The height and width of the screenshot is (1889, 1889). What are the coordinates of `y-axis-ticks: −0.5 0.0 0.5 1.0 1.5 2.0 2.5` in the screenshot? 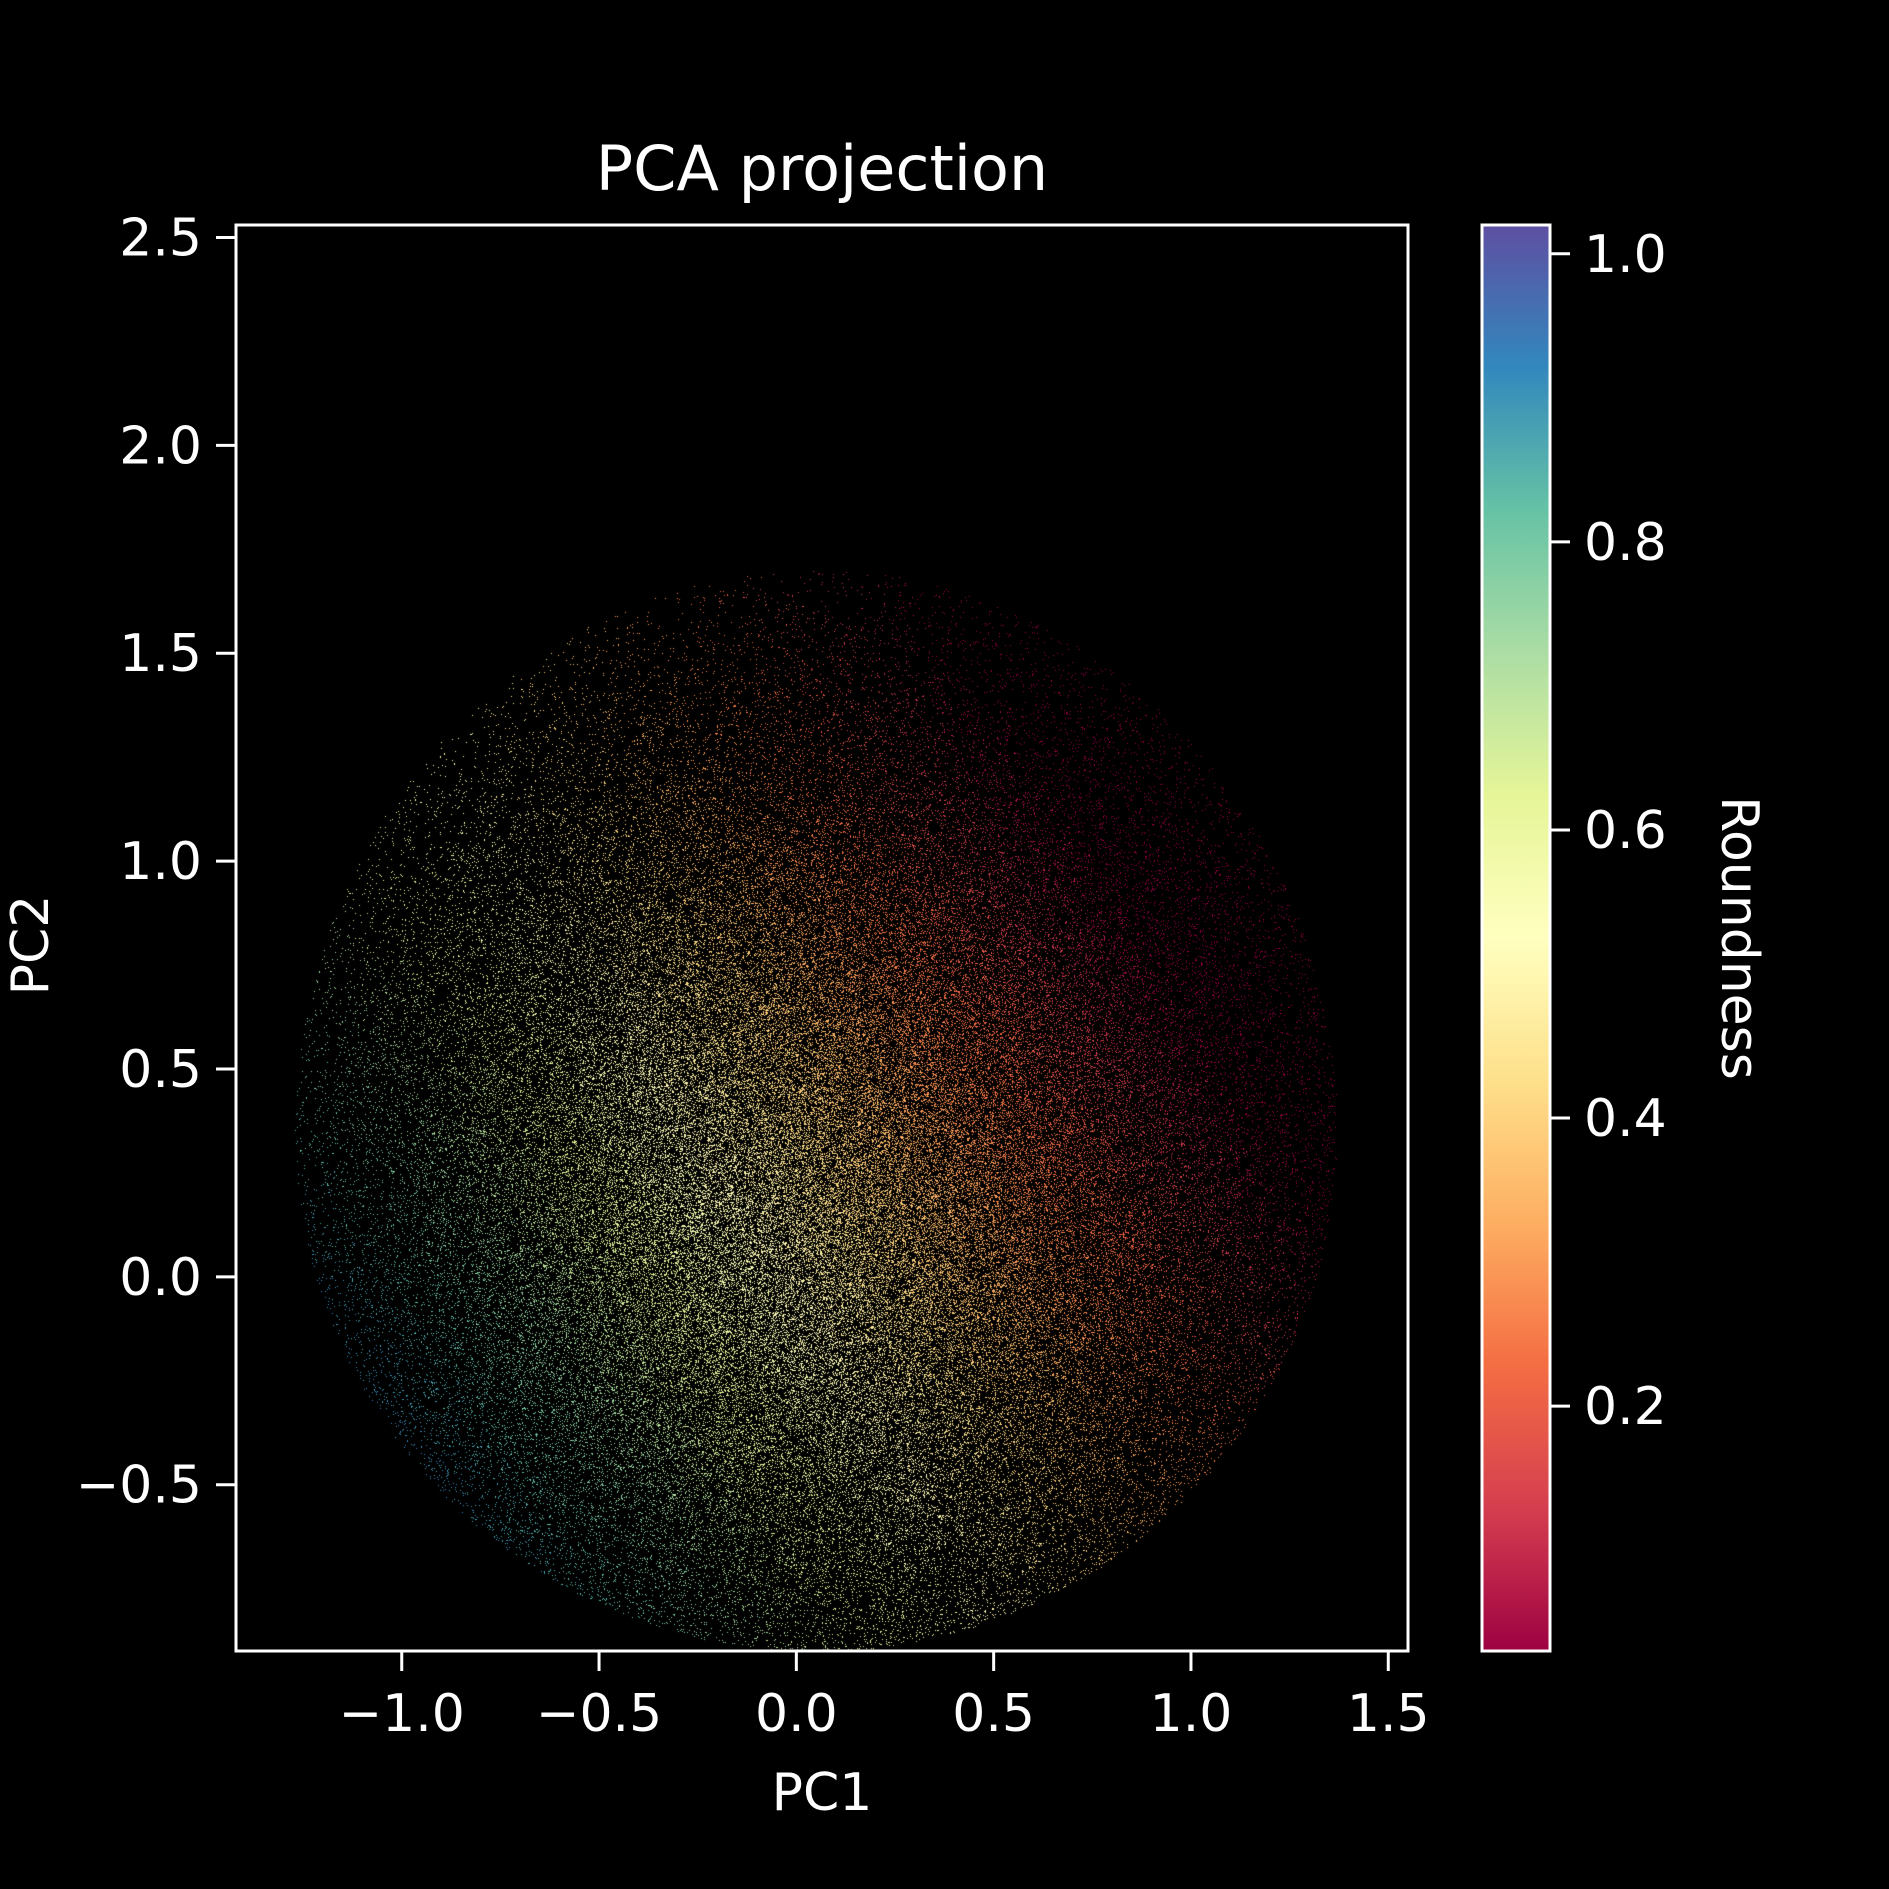 It's located at (156, 862).